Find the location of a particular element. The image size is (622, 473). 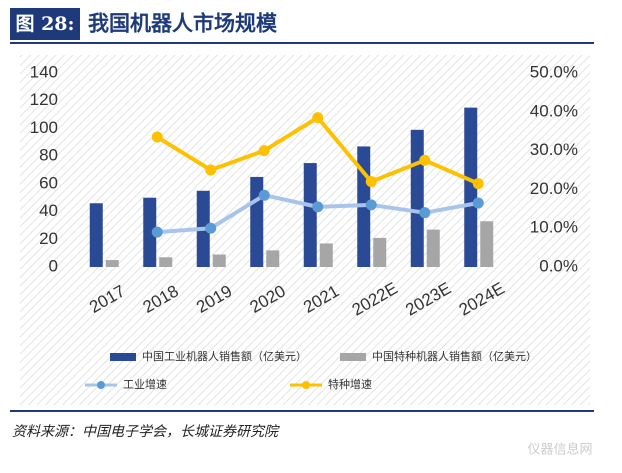

y-tick-label: 80 is located at coordinates (48, 155).